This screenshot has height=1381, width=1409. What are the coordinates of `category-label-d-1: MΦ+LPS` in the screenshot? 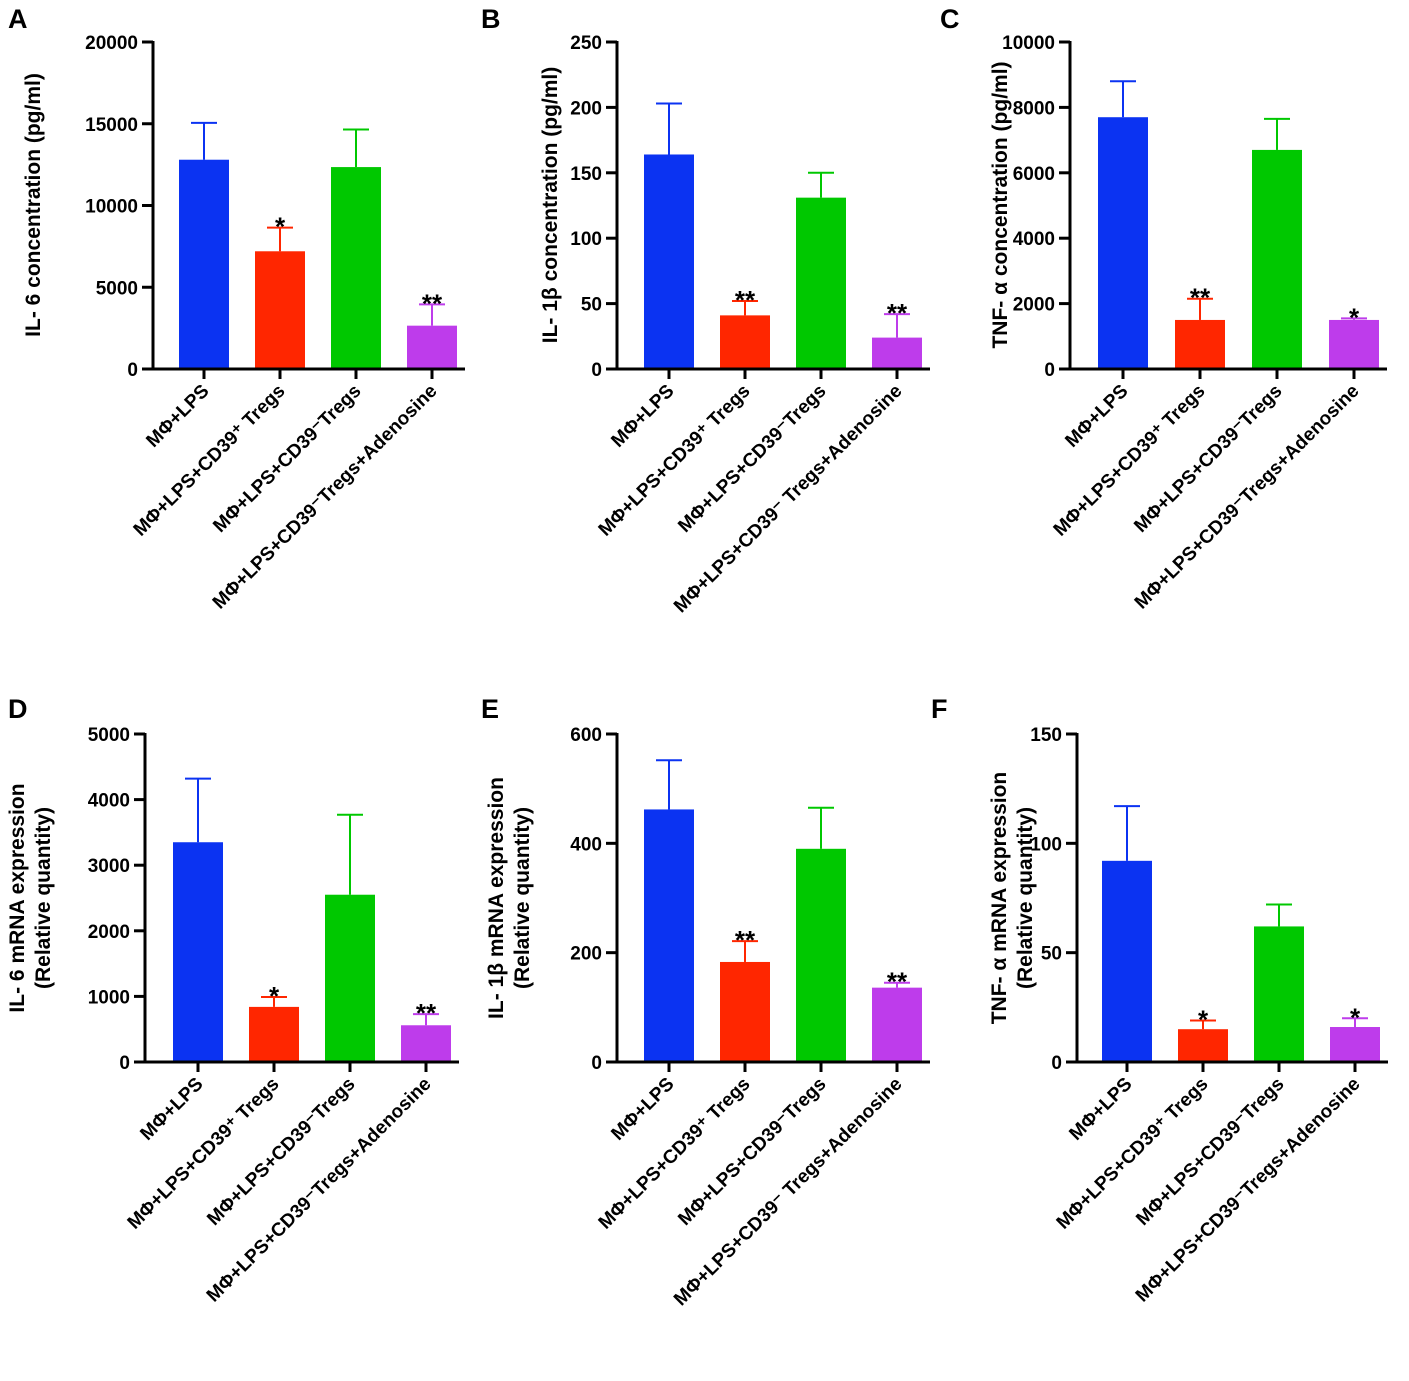 It's located at (171, 1109).